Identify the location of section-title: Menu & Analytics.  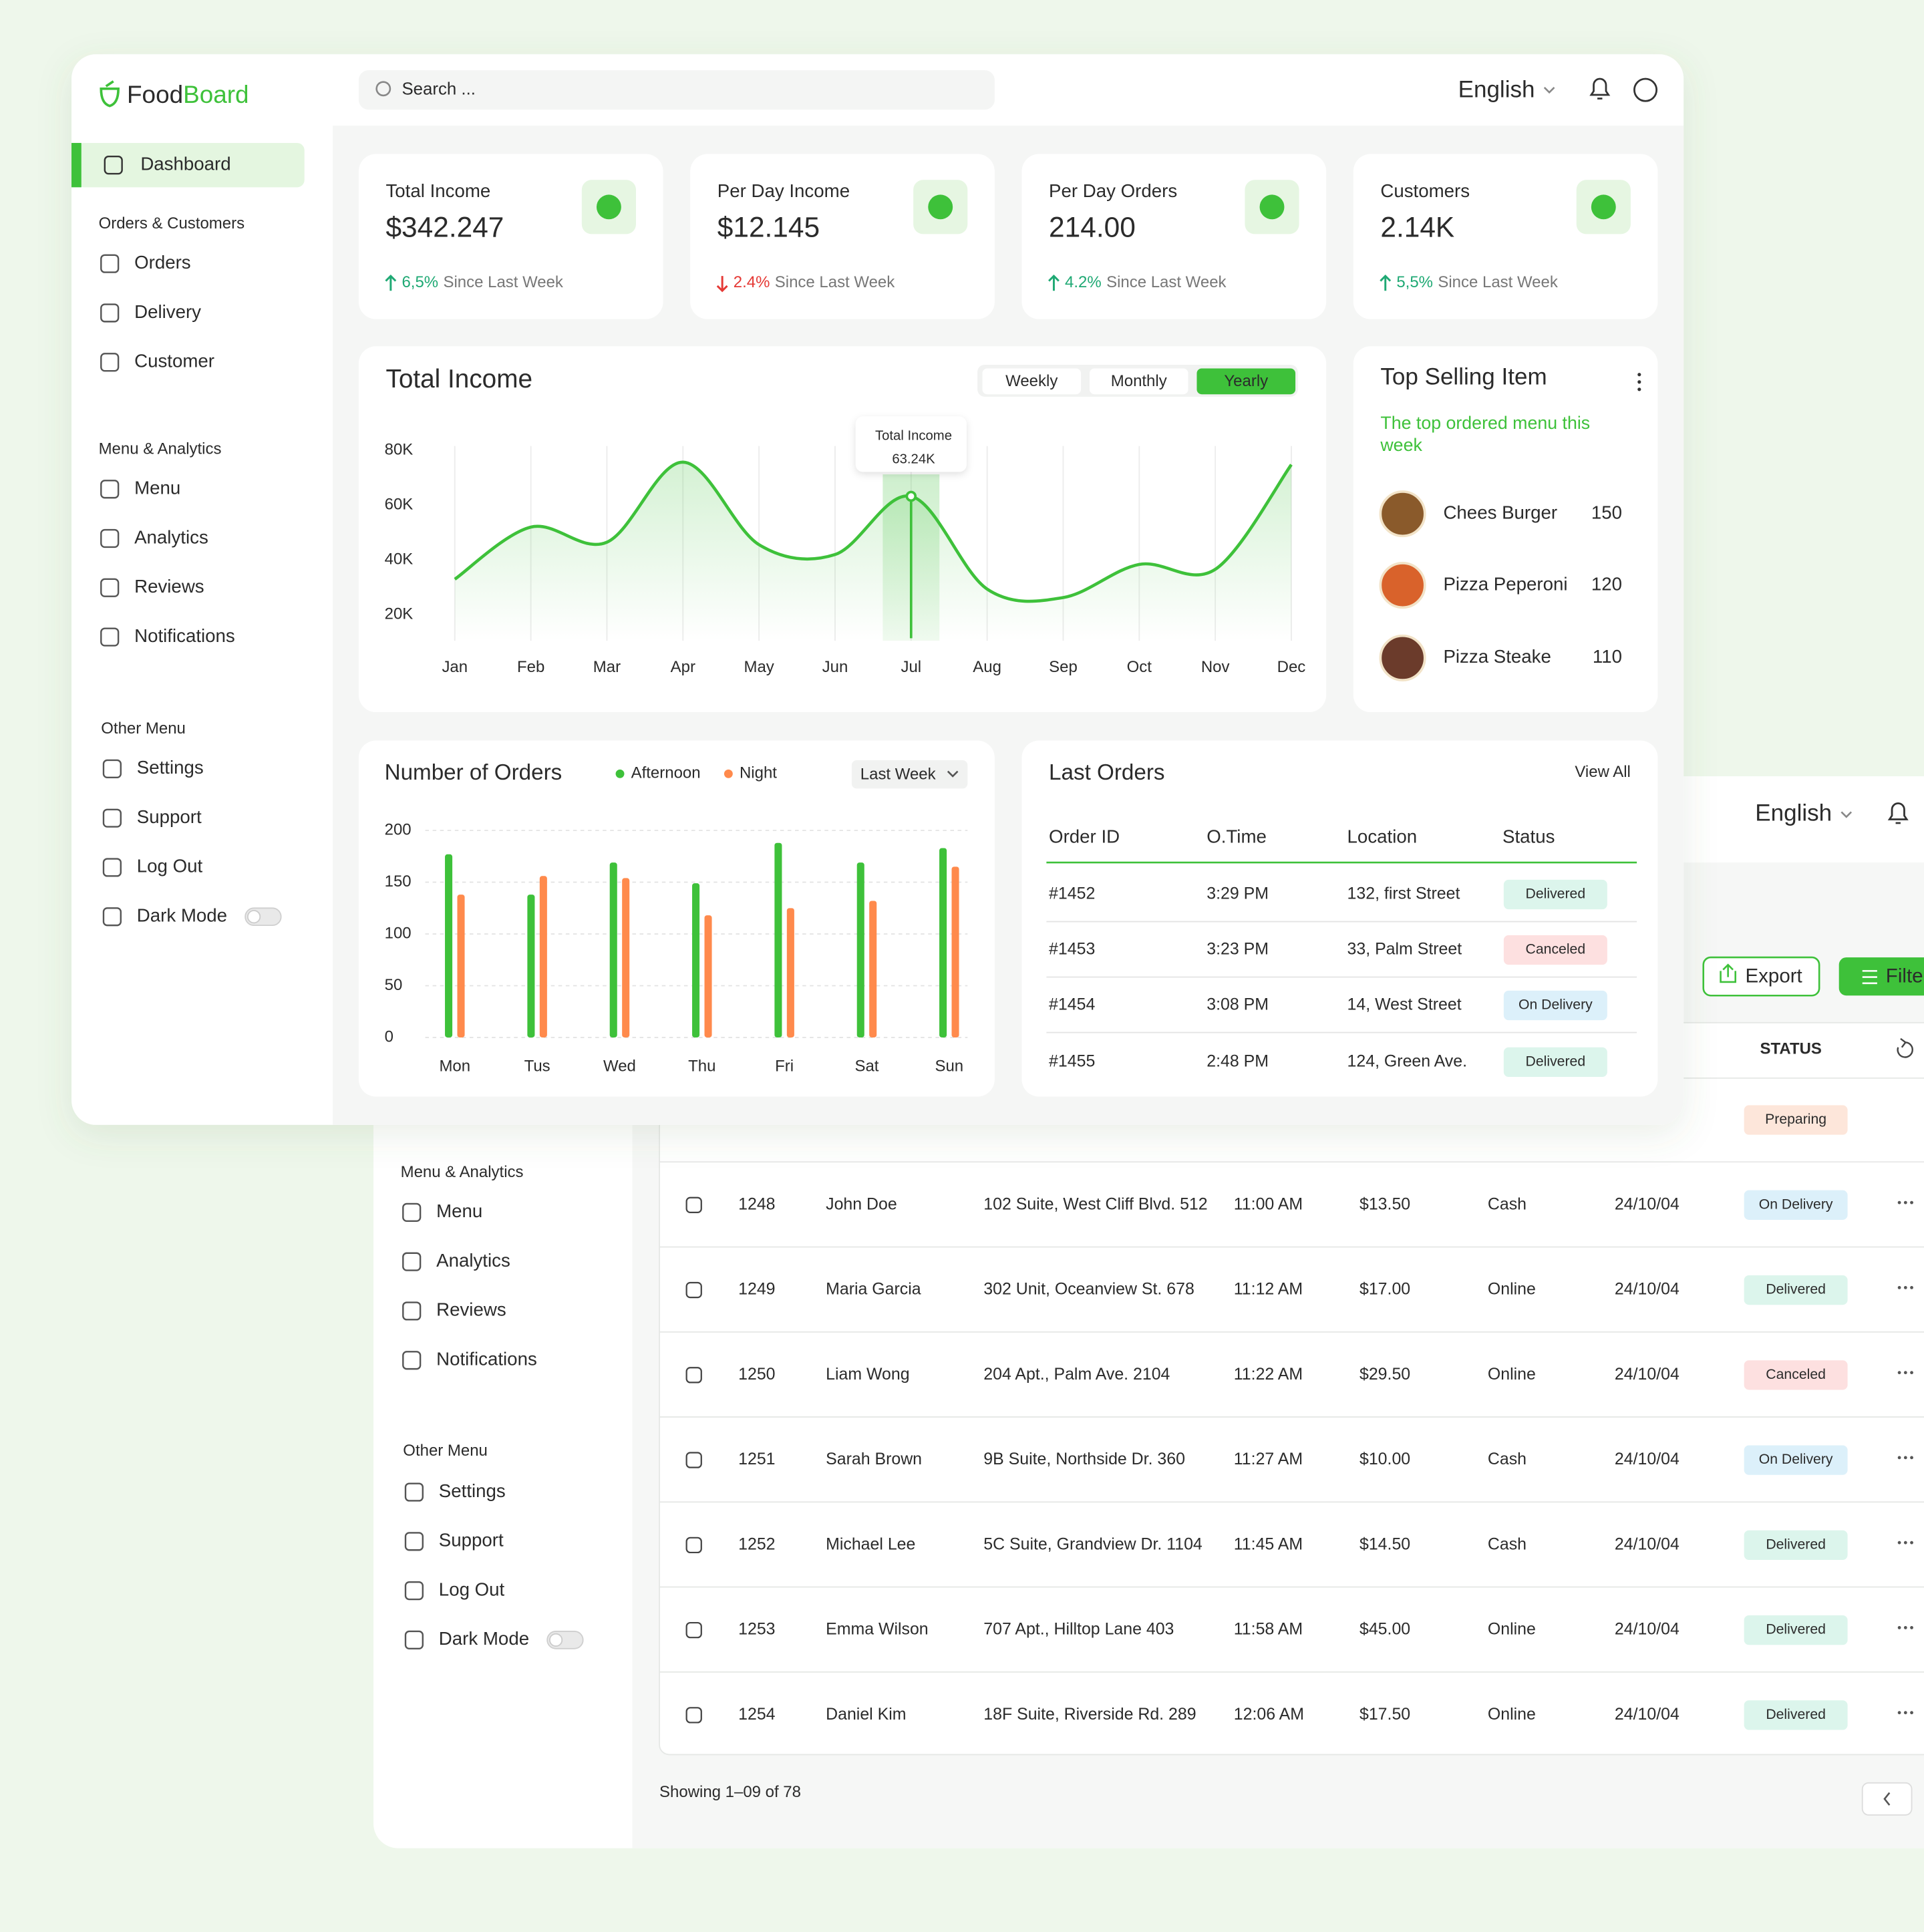
(160, 449).